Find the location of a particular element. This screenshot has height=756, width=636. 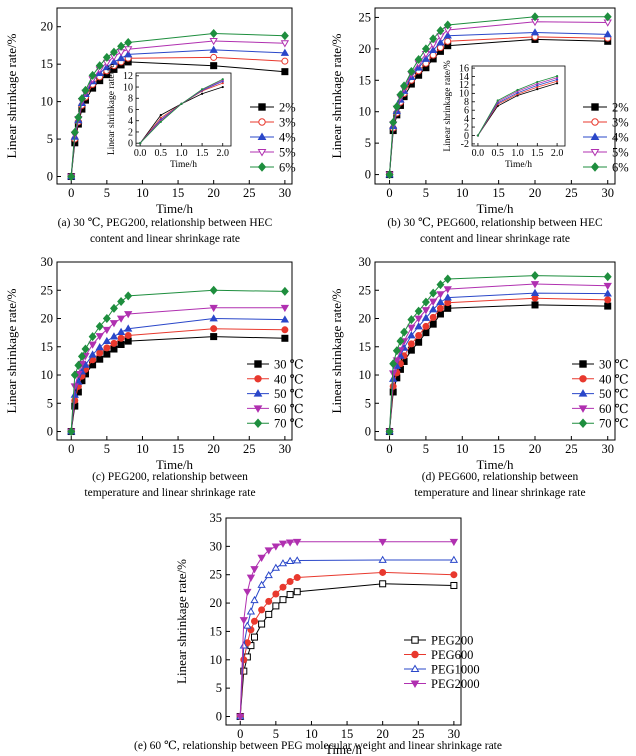

legend-label: PEG1000 is located at coordinates (455, 670).